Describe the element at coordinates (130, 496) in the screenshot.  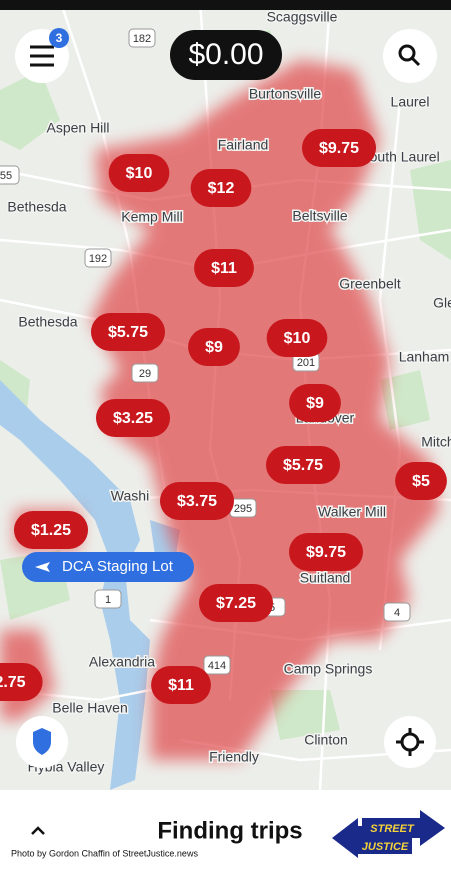
I see `place-label: Washi` at that location.